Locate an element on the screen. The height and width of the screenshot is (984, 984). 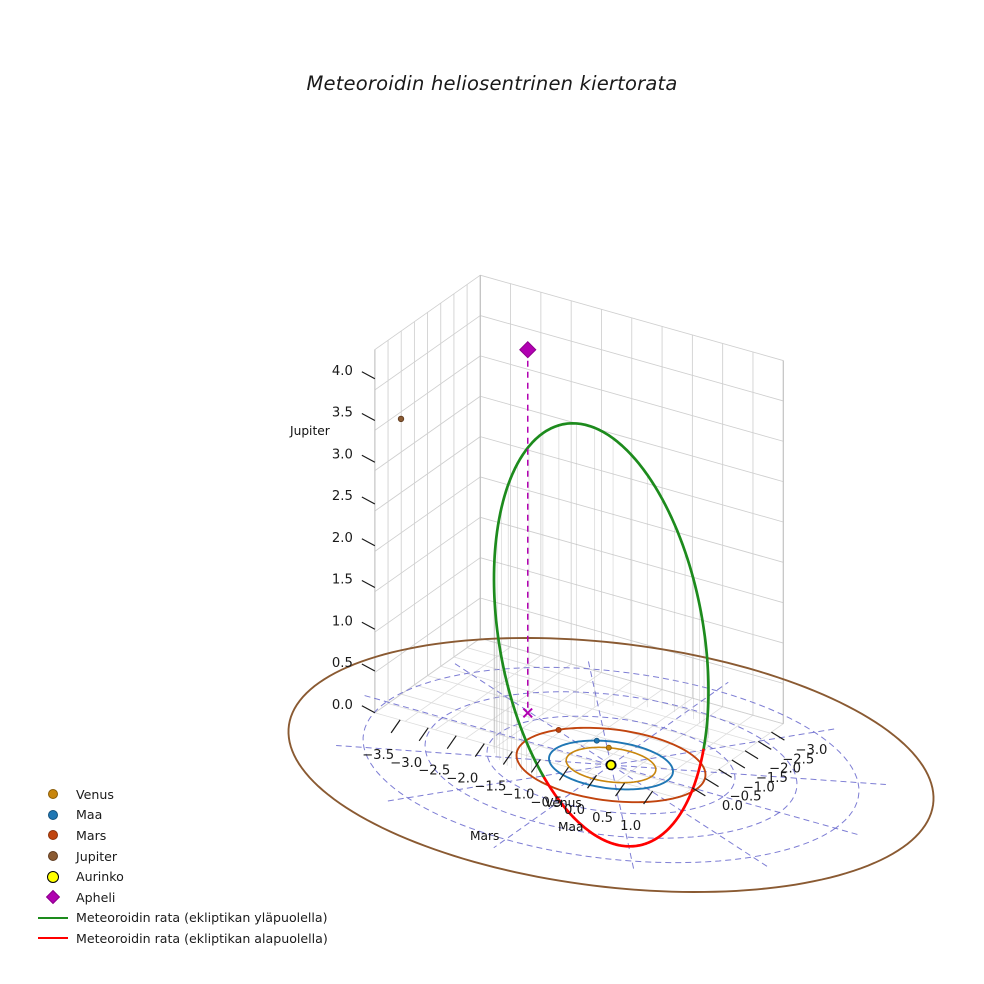
legend-item-jupiter: Jupiter is located at coordinates (195, 856).